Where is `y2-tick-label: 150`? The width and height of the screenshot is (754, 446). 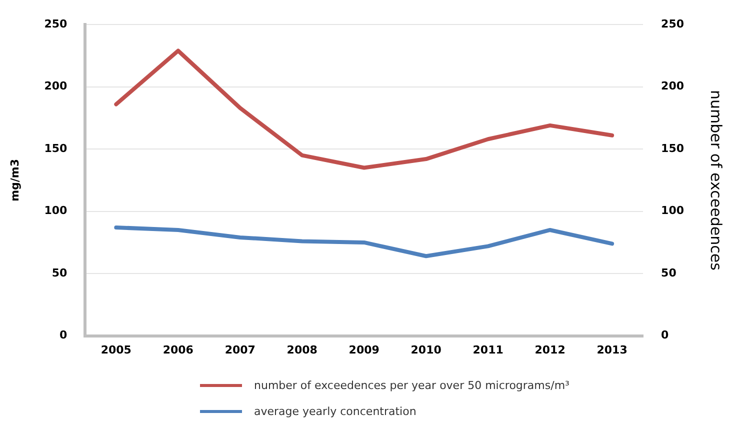
y2-tick-label: 150 is located at coordinates (672, 148).